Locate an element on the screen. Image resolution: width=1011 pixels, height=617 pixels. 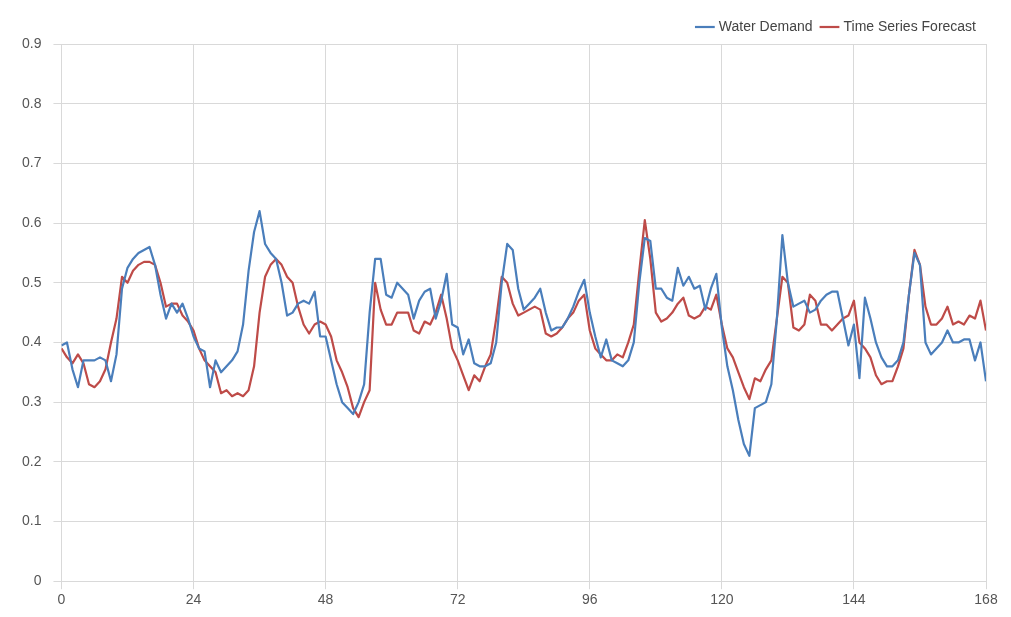
x-tick-label: 48 is located at coordinates (325, 599).